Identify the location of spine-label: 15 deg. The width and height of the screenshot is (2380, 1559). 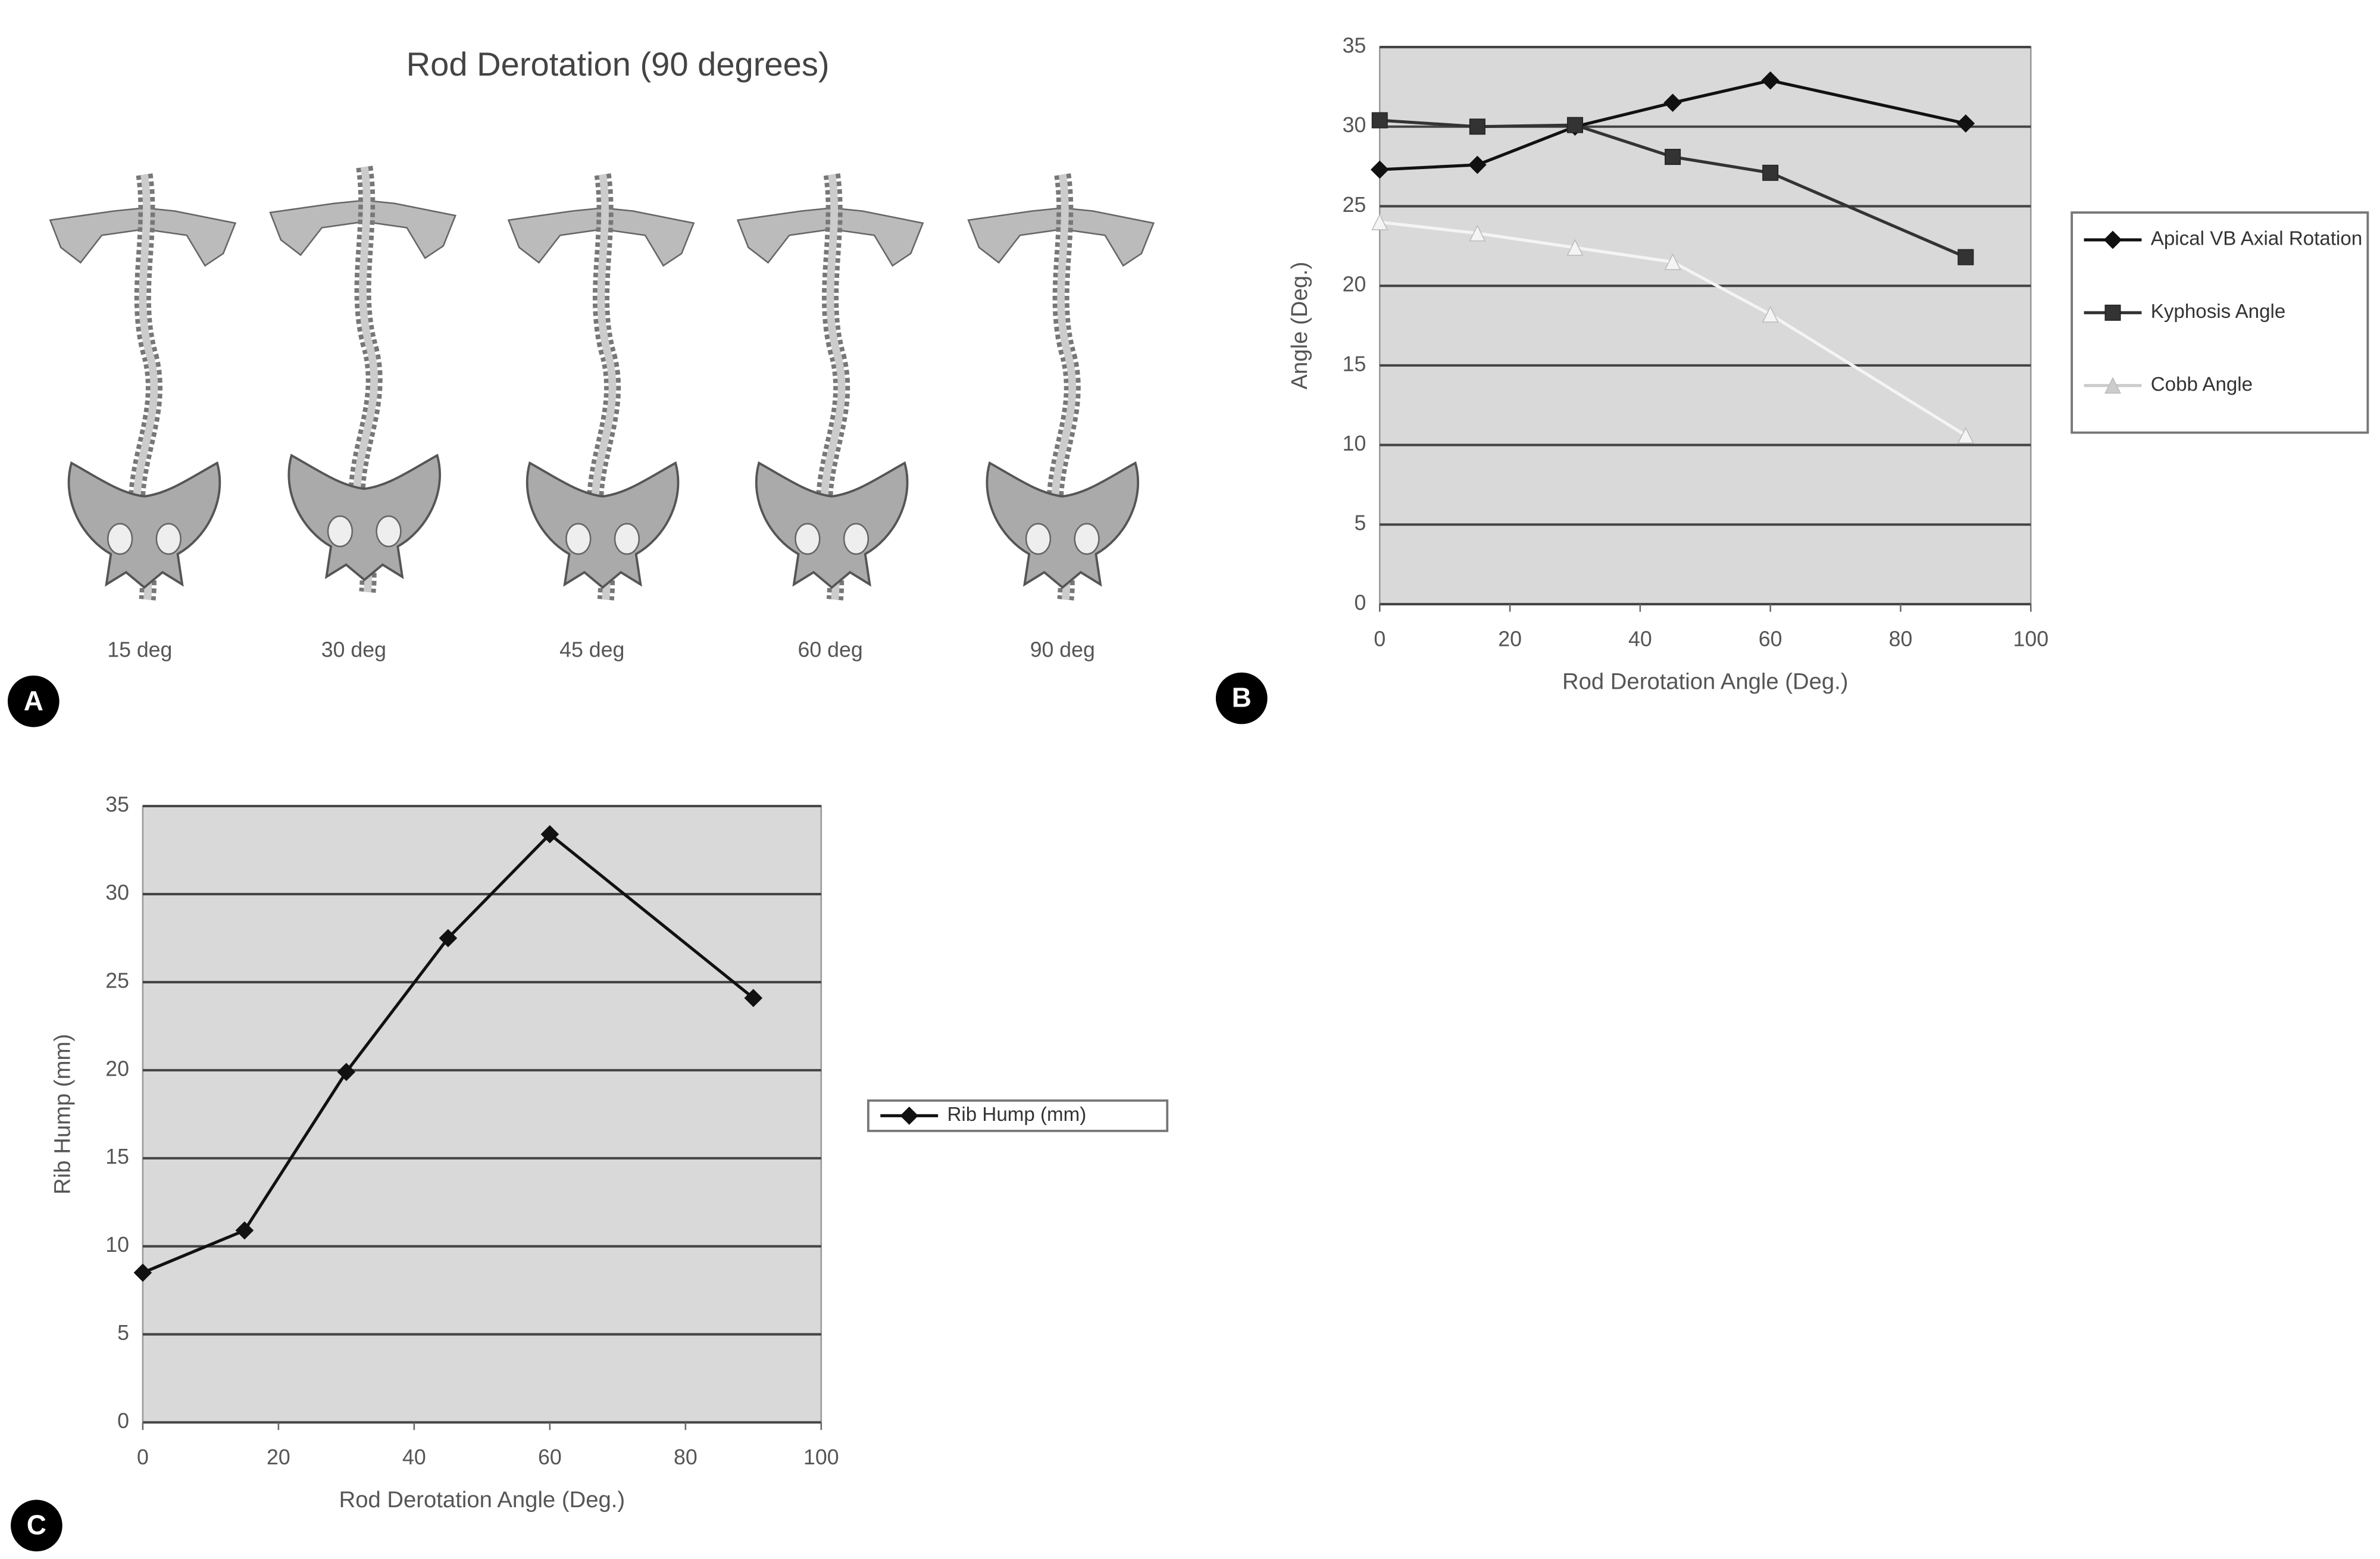
(139, 649).